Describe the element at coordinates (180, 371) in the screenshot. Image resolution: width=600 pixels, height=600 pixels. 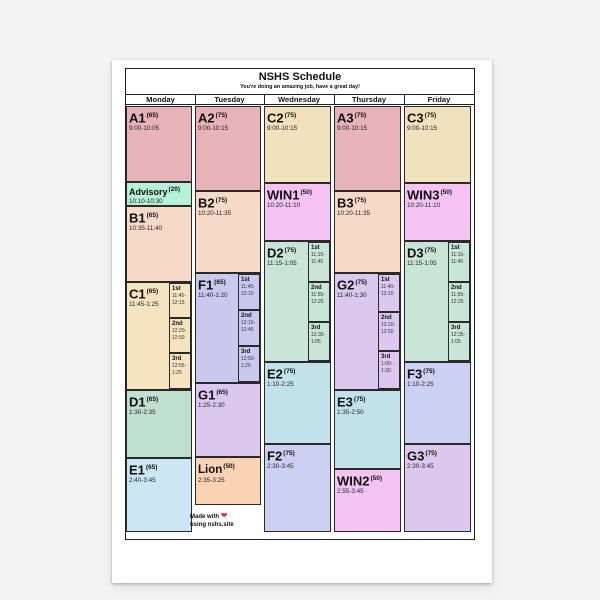
I see `lunch-slot: 3rd 12:55-1:25` at that location.